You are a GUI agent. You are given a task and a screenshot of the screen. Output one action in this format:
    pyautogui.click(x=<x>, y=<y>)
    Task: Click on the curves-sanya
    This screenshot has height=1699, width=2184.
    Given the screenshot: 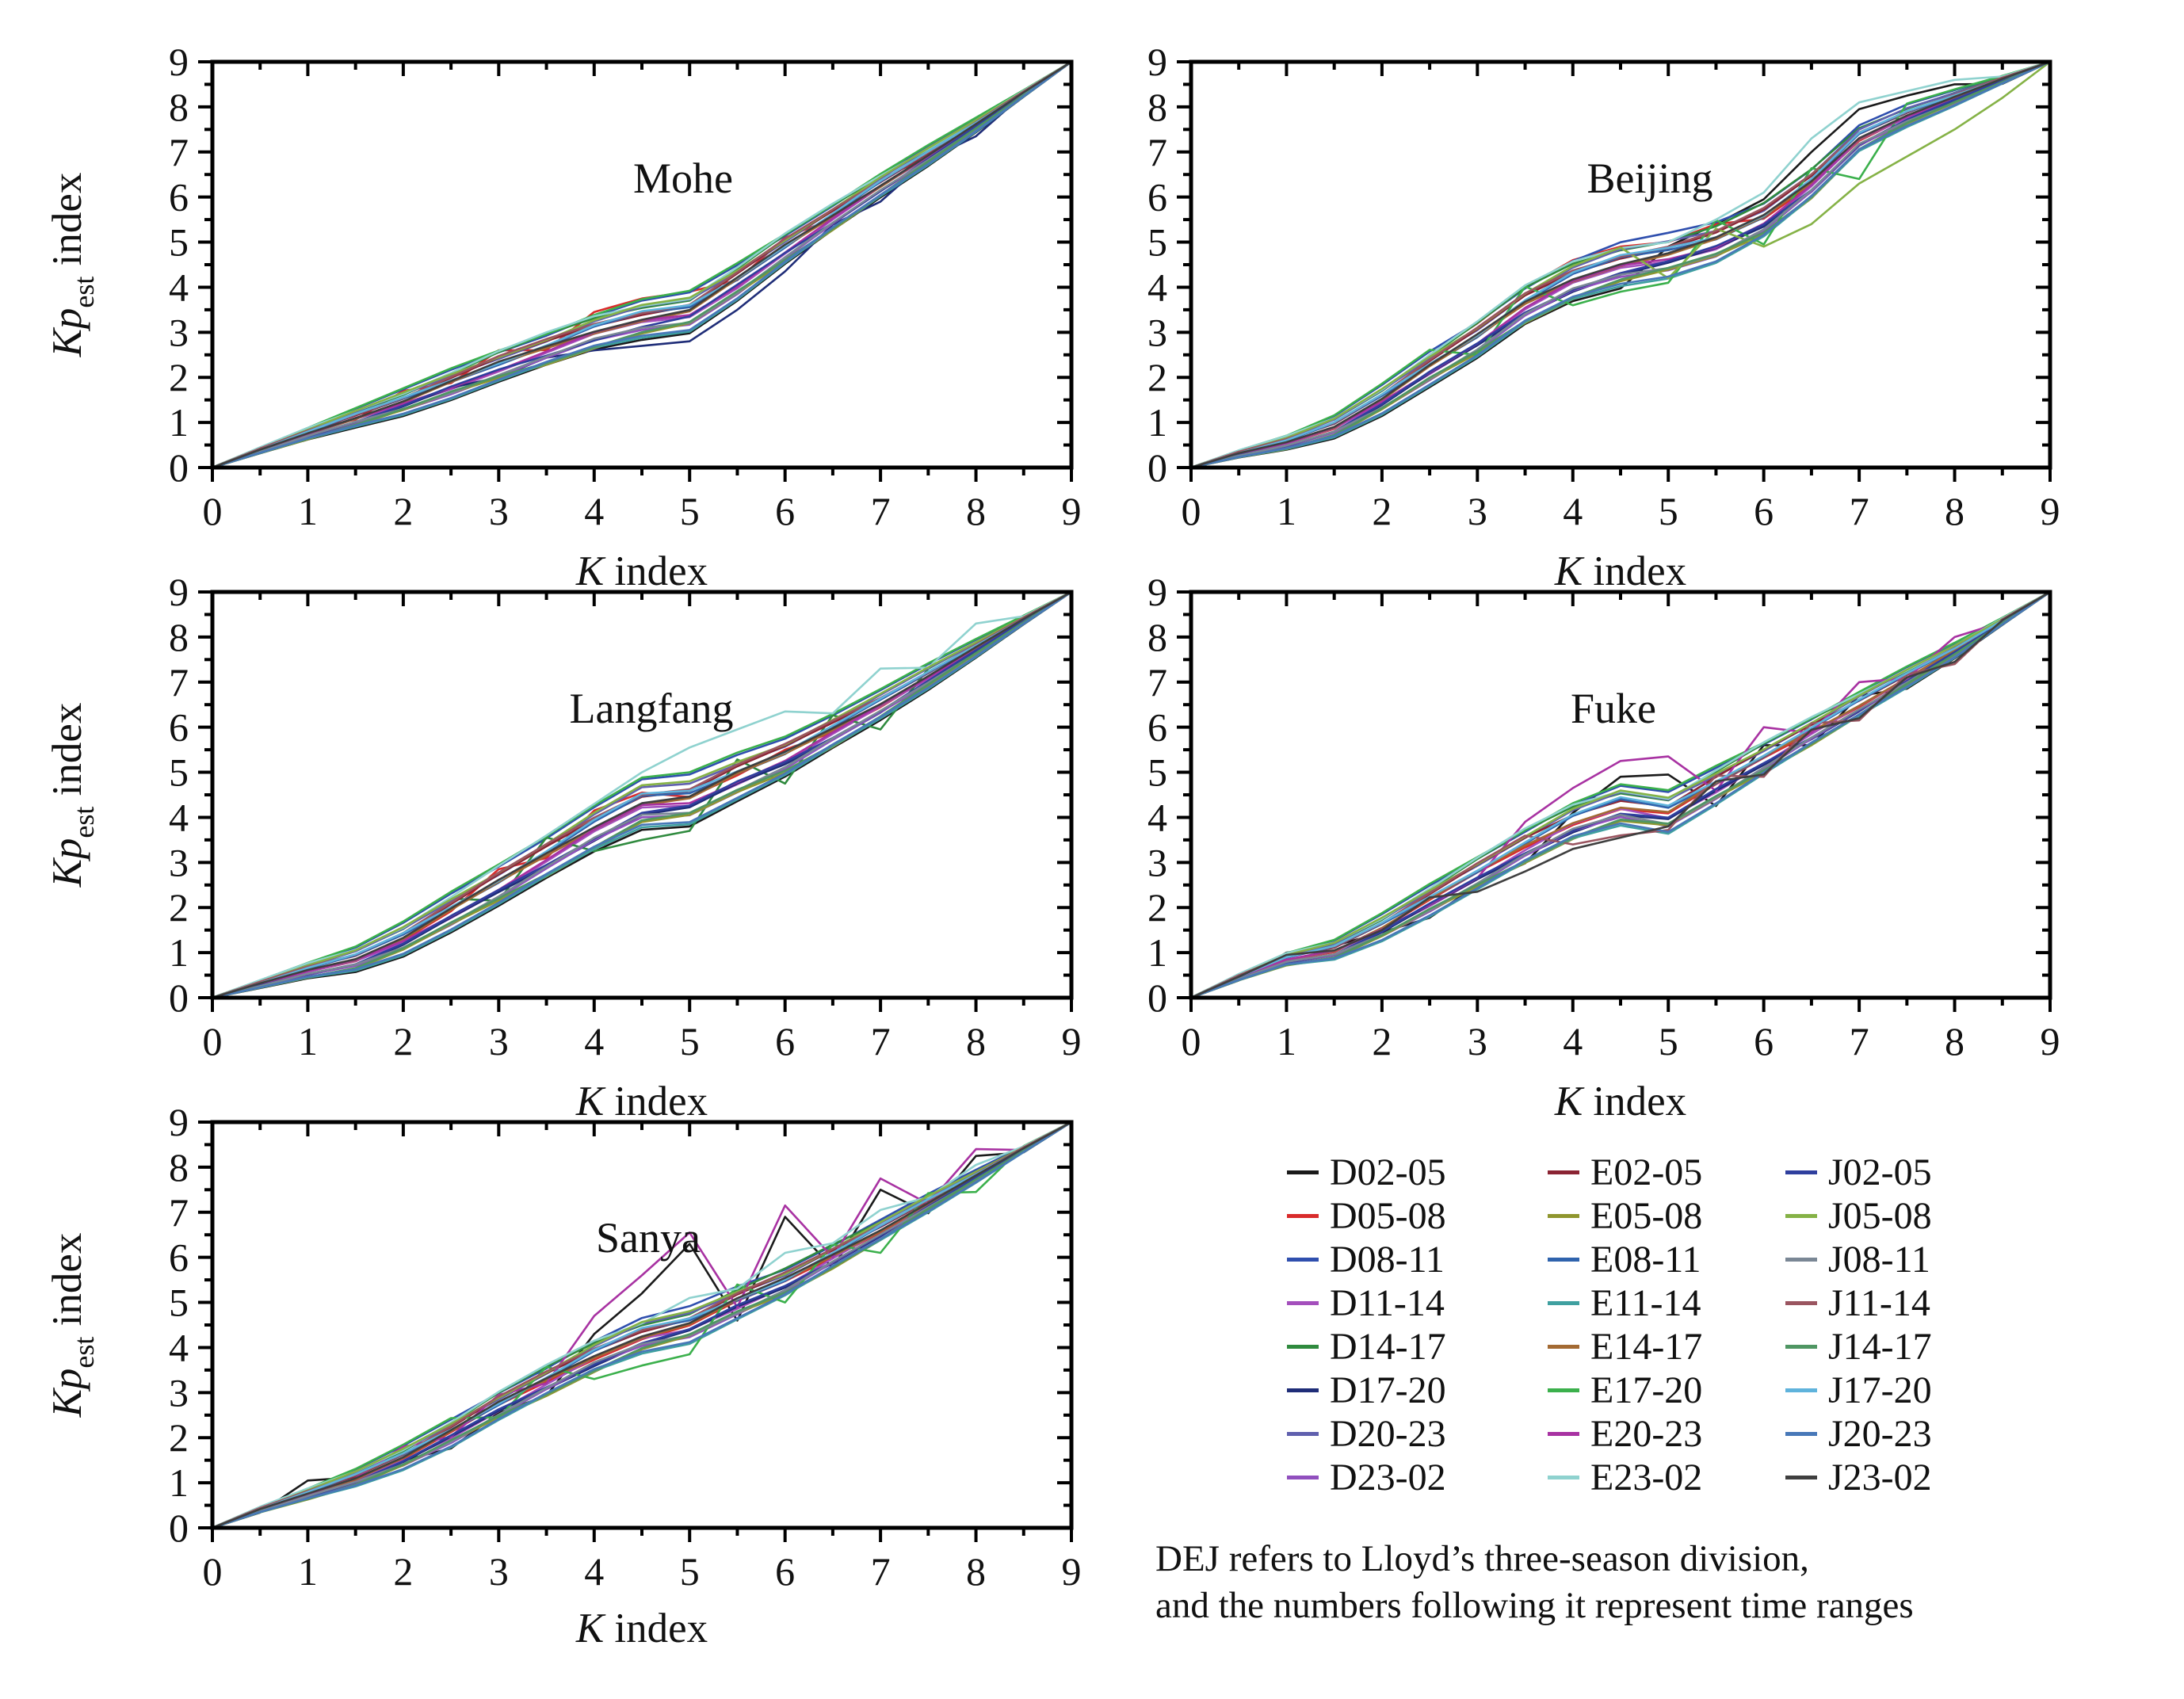 What is the action you would take?
    pyautogui.click(x=642, y=1325)
    